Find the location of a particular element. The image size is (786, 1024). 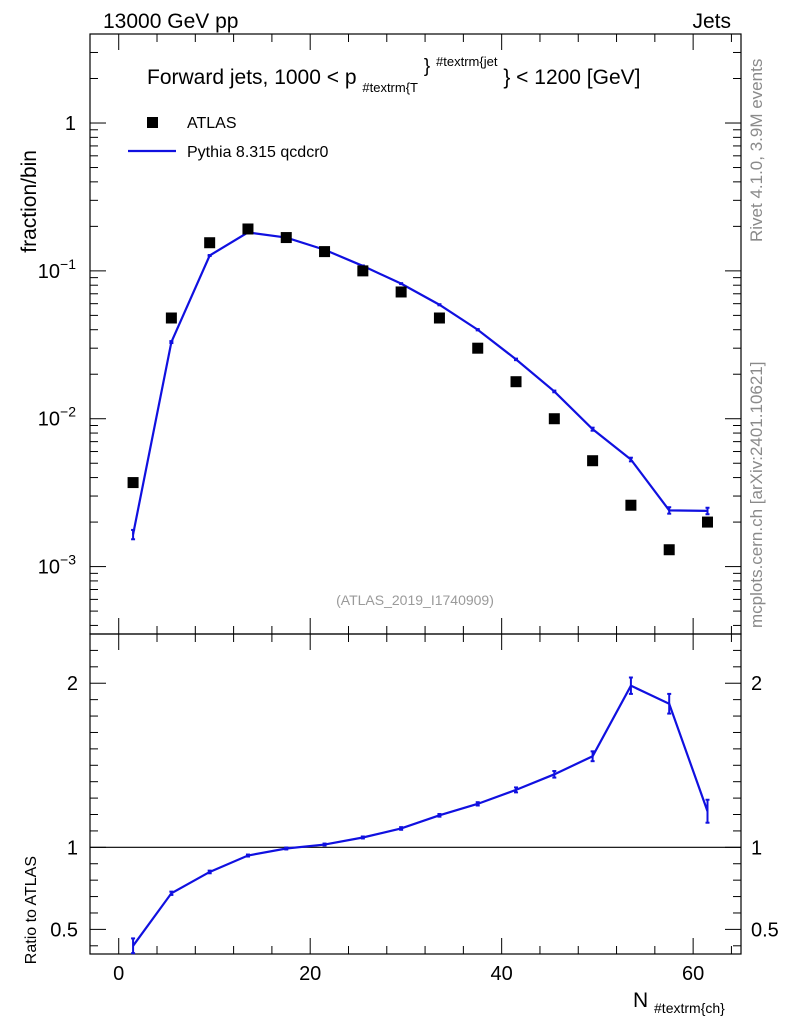

main-y-tick-label: 10⁻¹ is located at coordinates (57, 269).